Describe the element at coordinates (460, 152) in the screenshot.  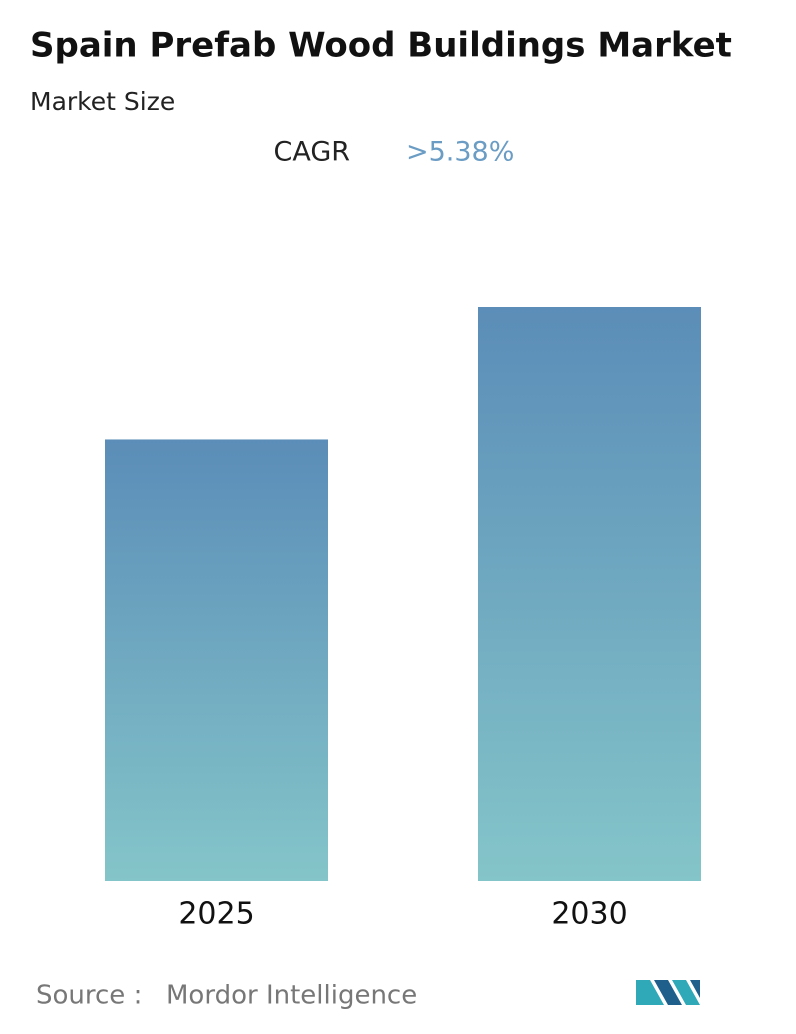
I see `cagr-value: >5.38%` at that location.